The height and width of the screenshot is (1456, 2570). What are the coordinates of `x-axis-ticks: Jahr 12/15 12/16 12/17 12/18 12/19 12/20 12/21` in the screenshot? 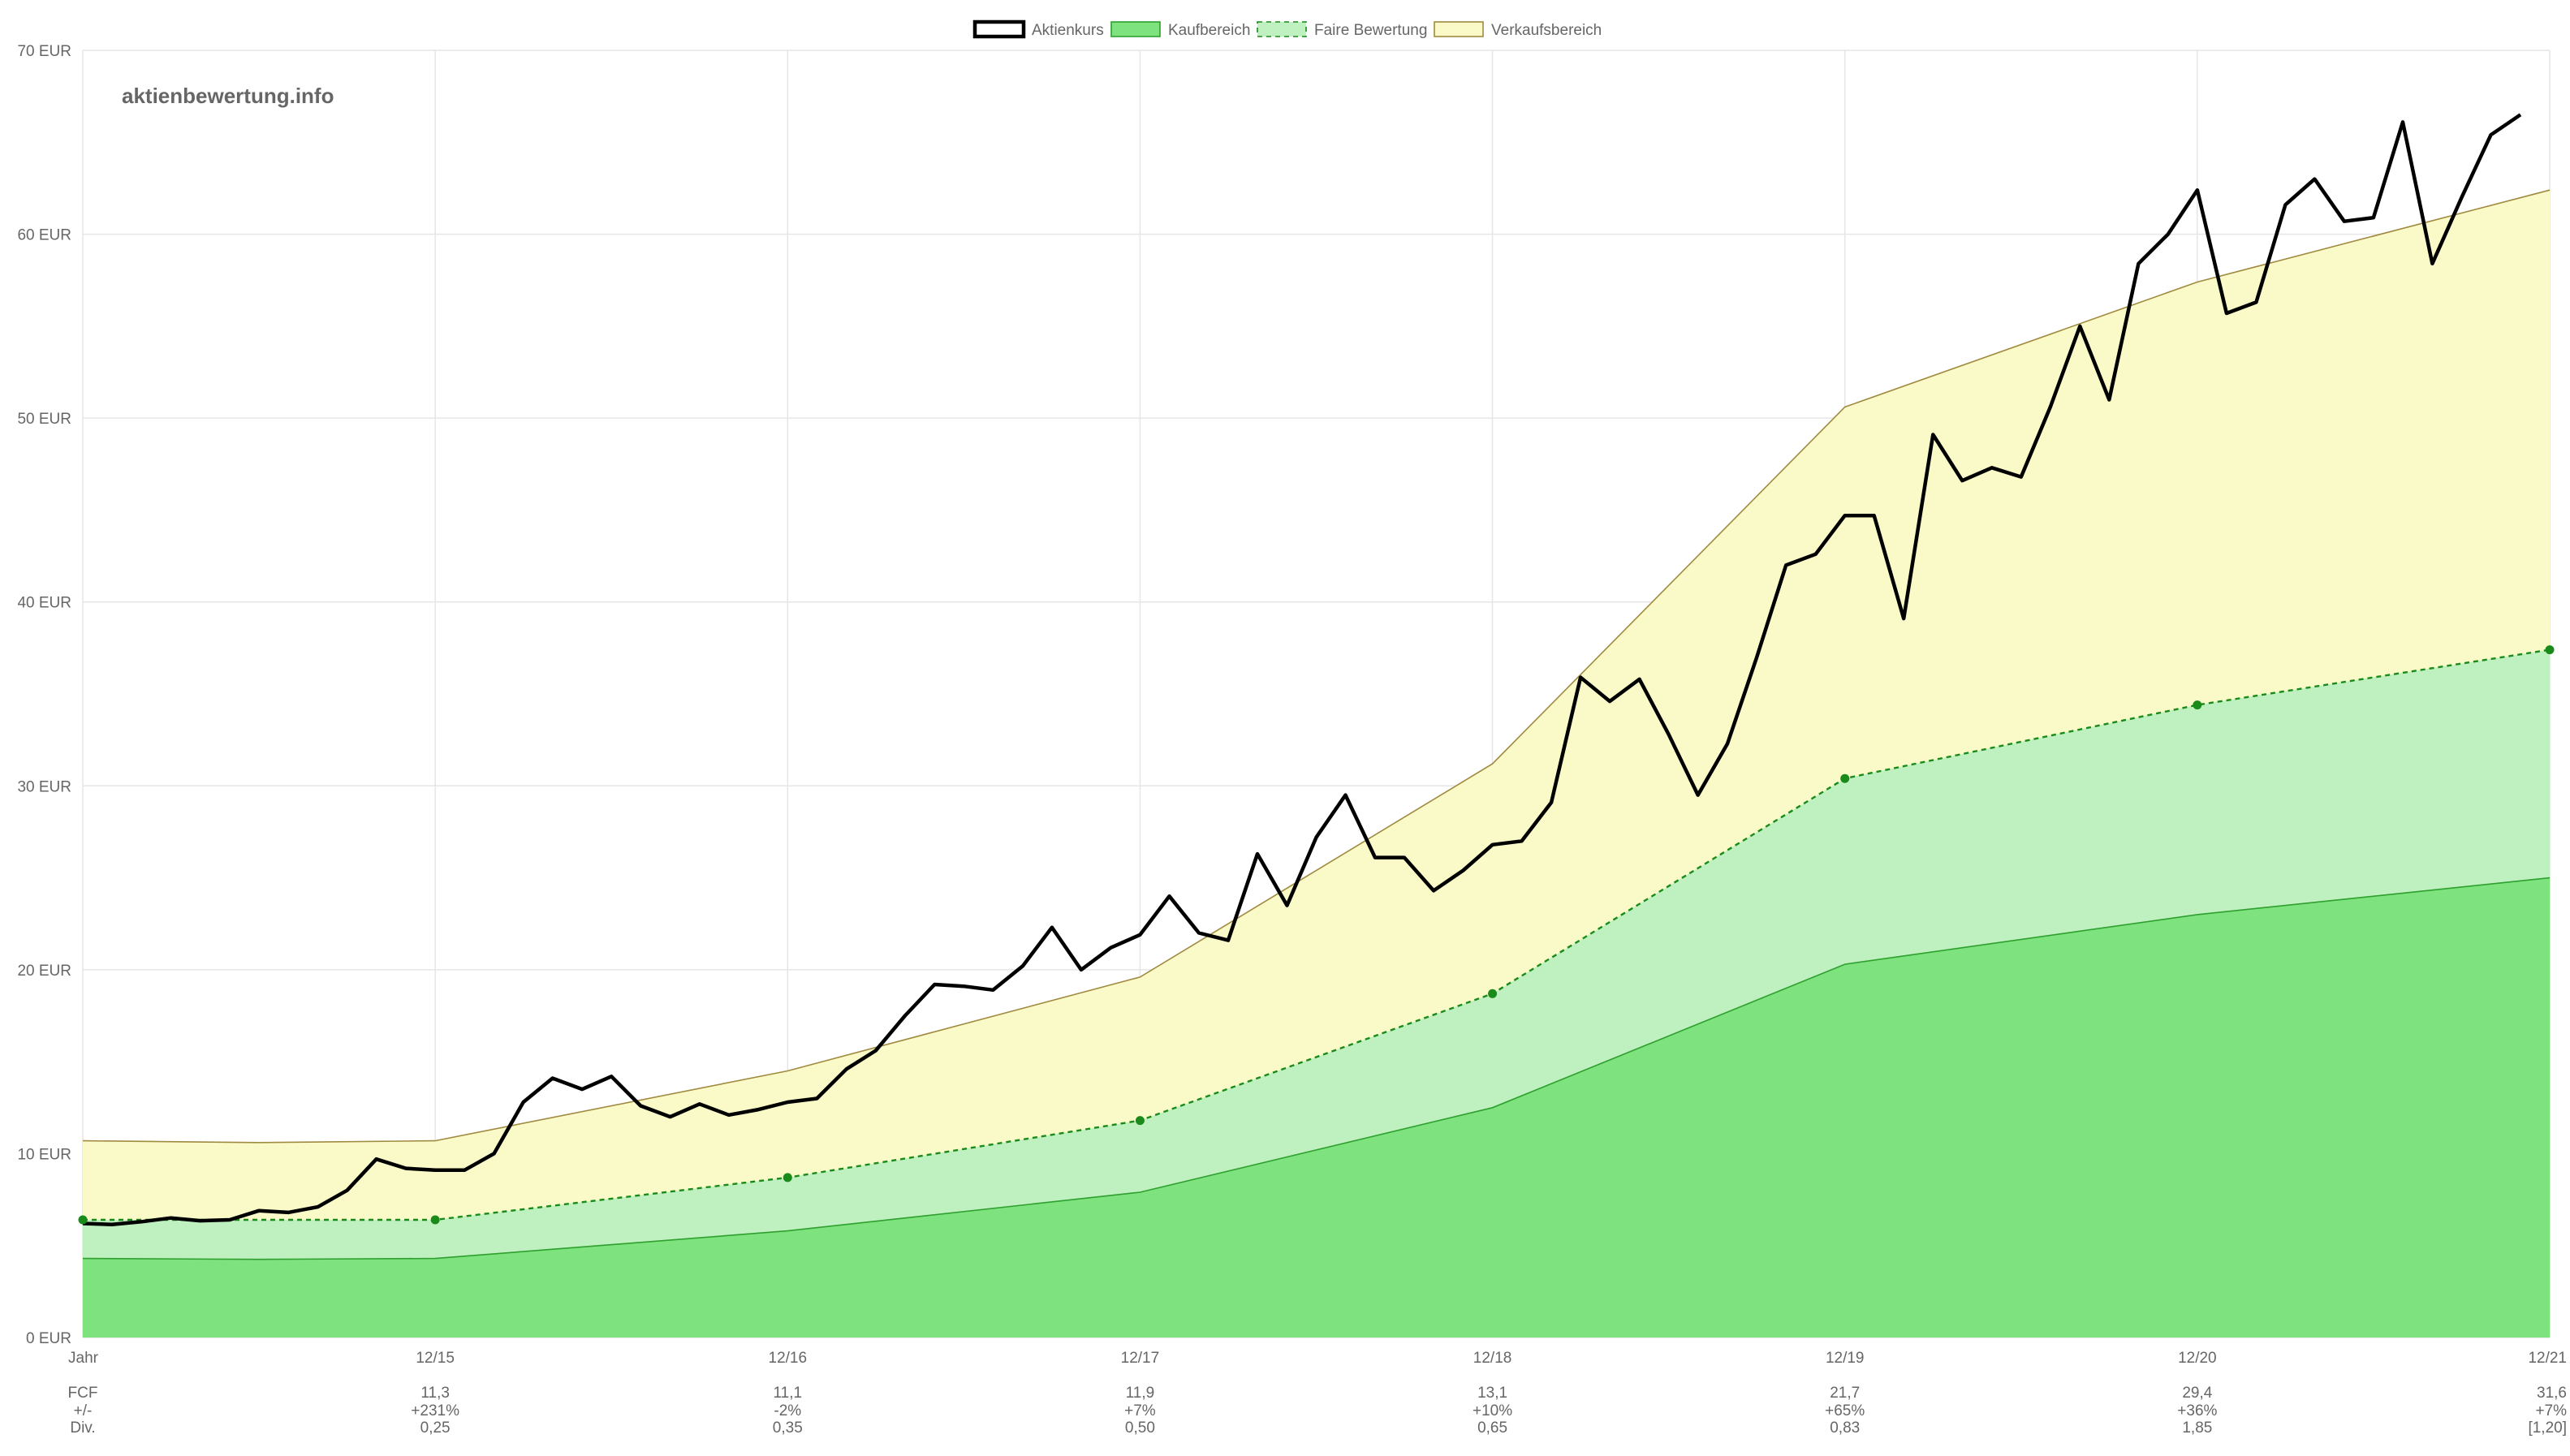 It's located at (1317, 1359).